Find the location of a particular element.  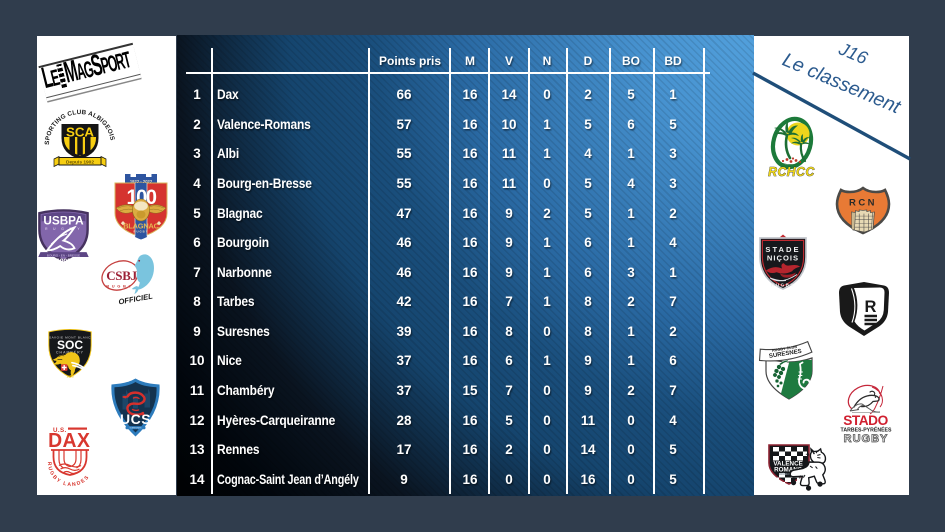

svg-text: J16 is located at coordinates (853, 53).